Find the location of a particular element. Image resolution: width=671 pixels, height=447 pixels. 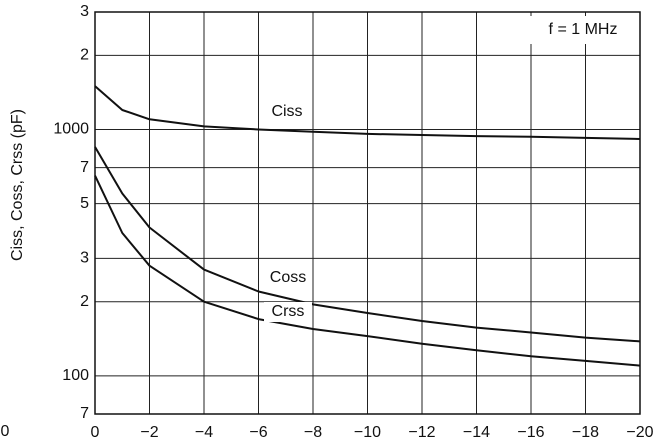

annotation-box is located at coordinates (583, 30).